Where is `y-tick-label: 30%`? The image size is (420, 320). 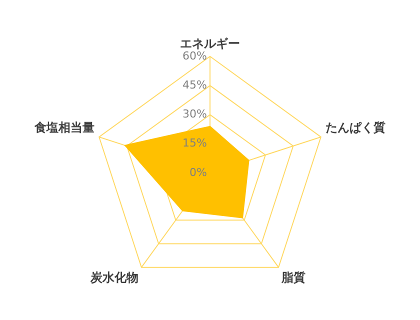
y-tick-label: 30% is located at coordinates (194, 114).